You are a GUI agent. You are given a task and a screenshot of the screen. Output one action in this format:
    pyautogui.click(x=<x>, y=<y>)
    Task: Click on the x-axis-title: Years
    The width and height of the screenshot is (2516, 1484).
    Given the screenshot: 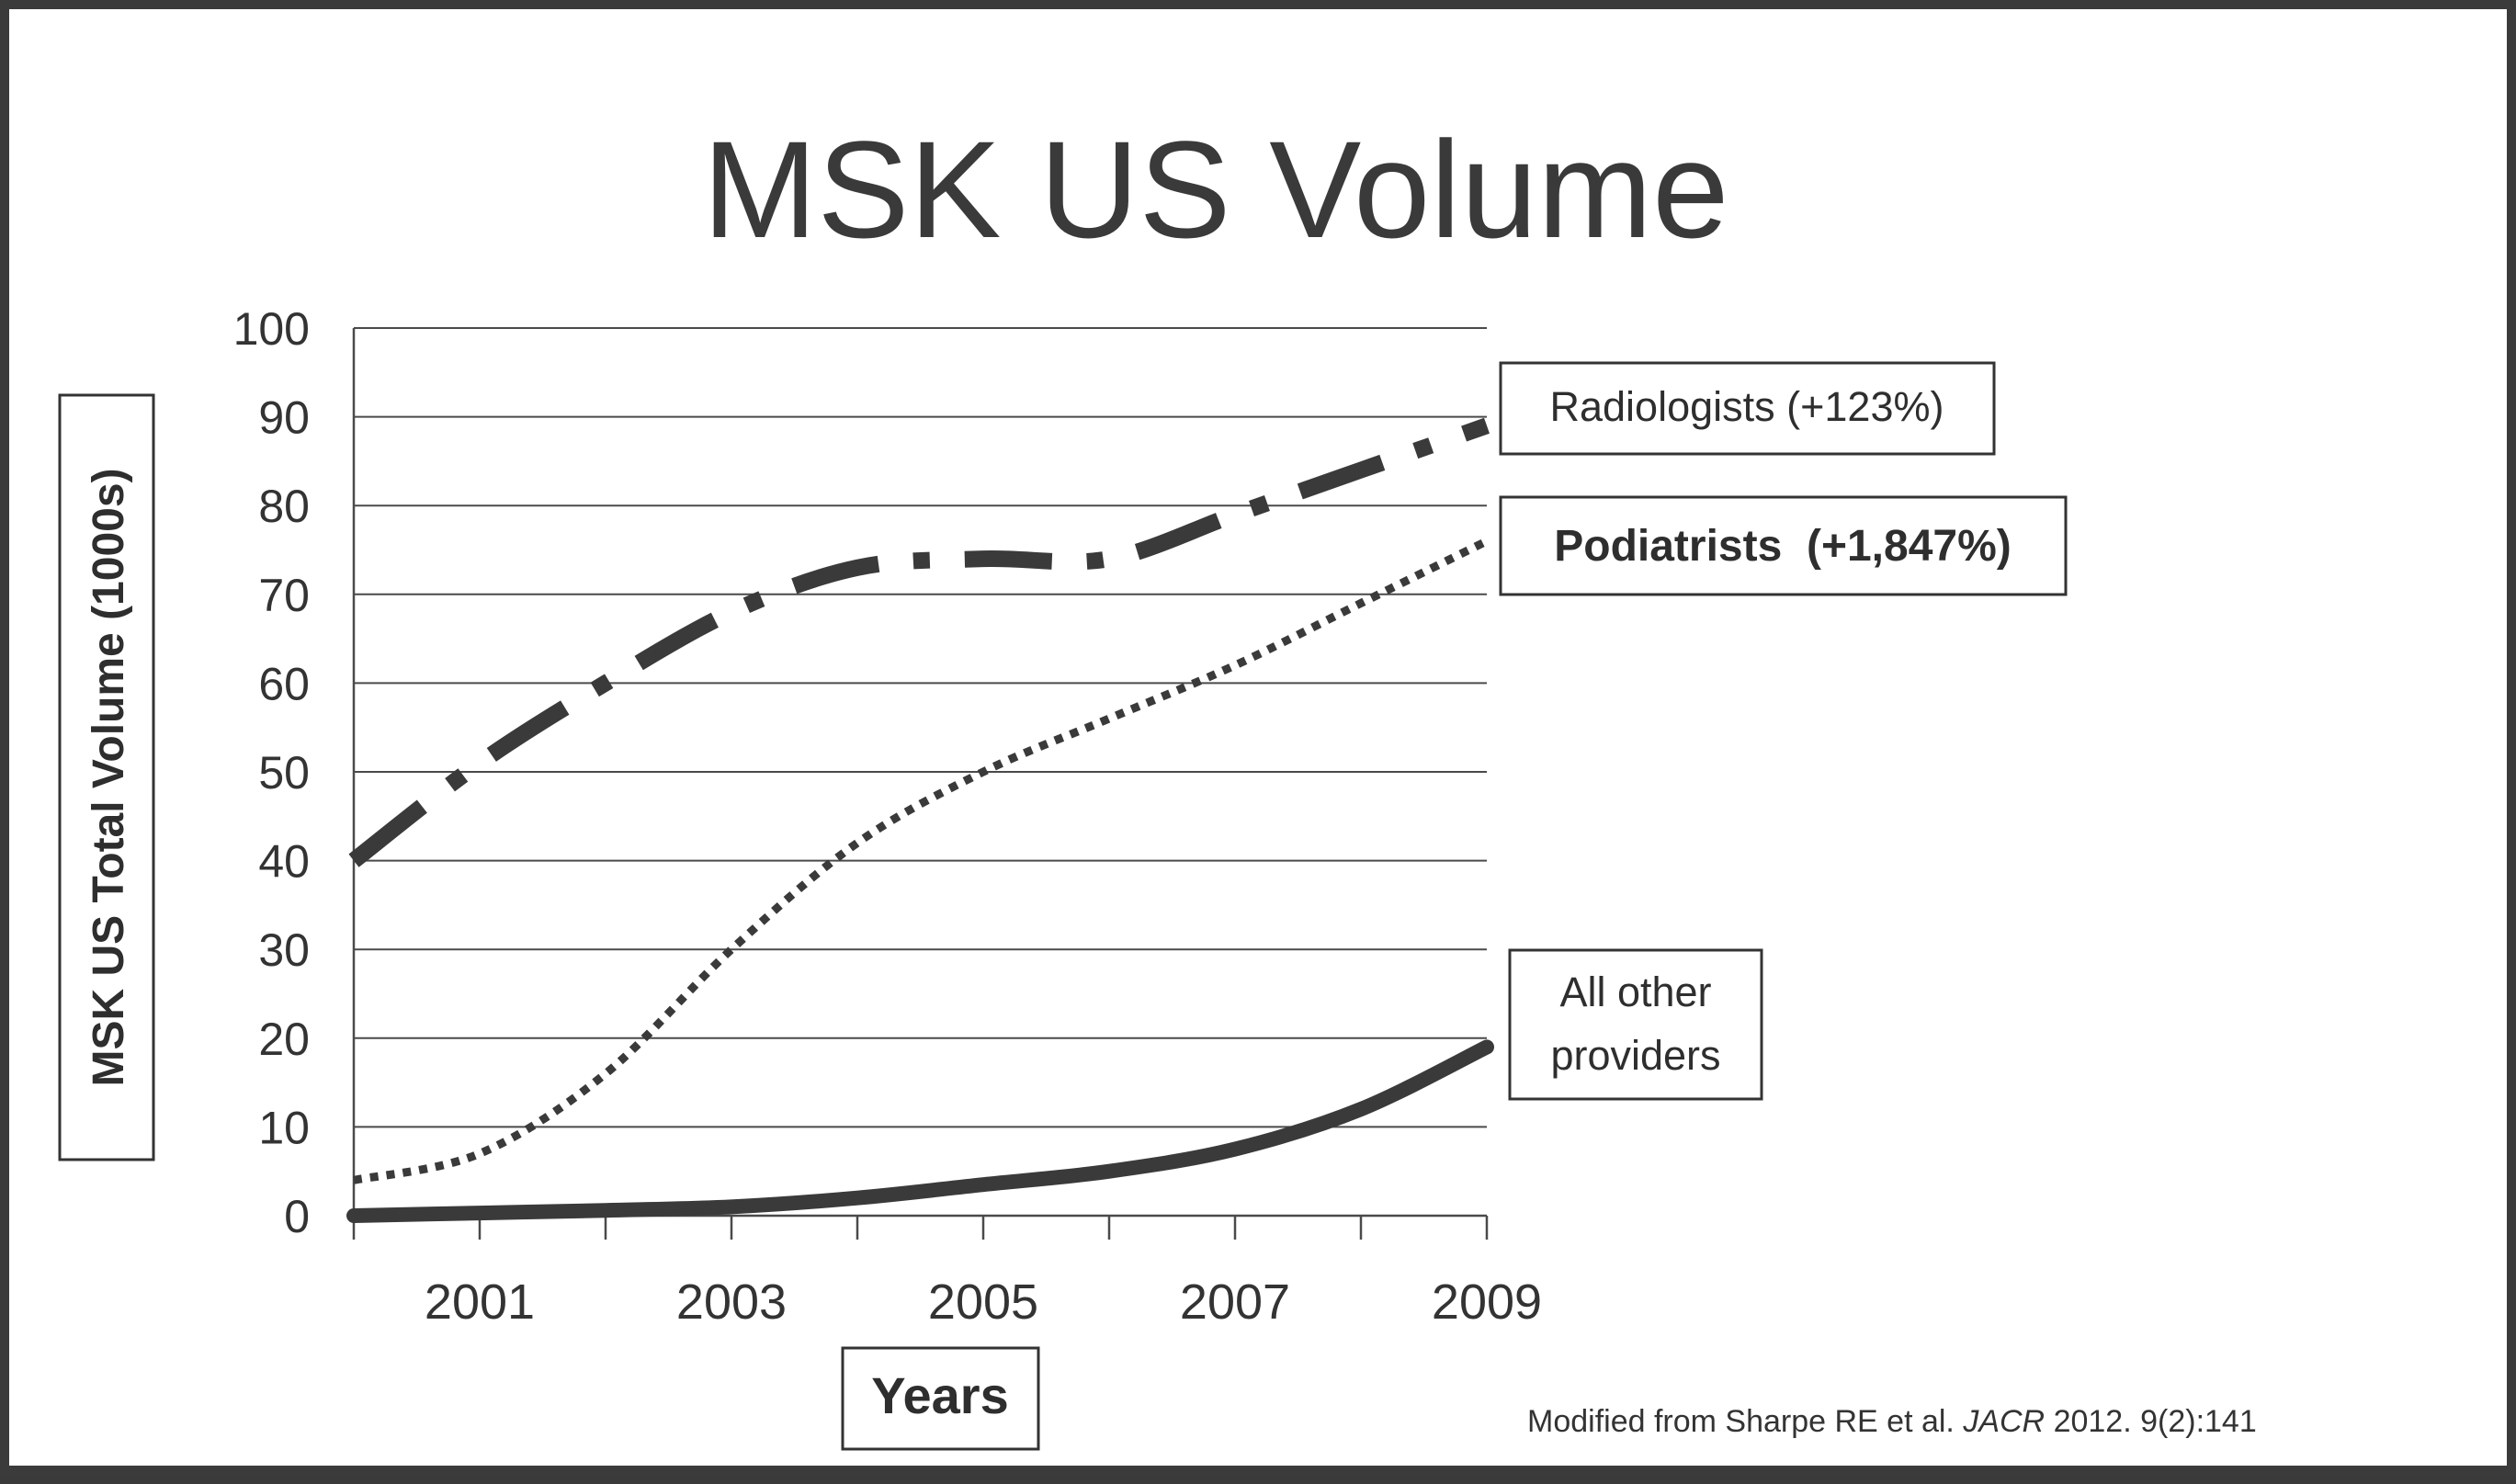 What is the action you would take?
    pyautogui.click(x=940, y=1395)
    